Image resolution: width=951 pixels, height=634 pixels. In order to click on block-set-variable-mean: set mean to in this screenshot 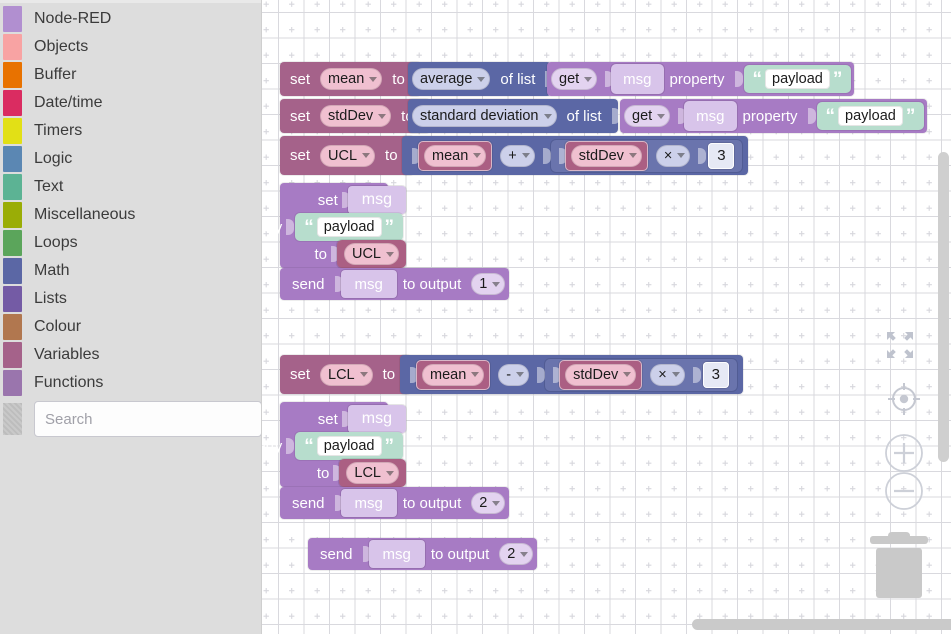, I will do `click(351, 79)`.